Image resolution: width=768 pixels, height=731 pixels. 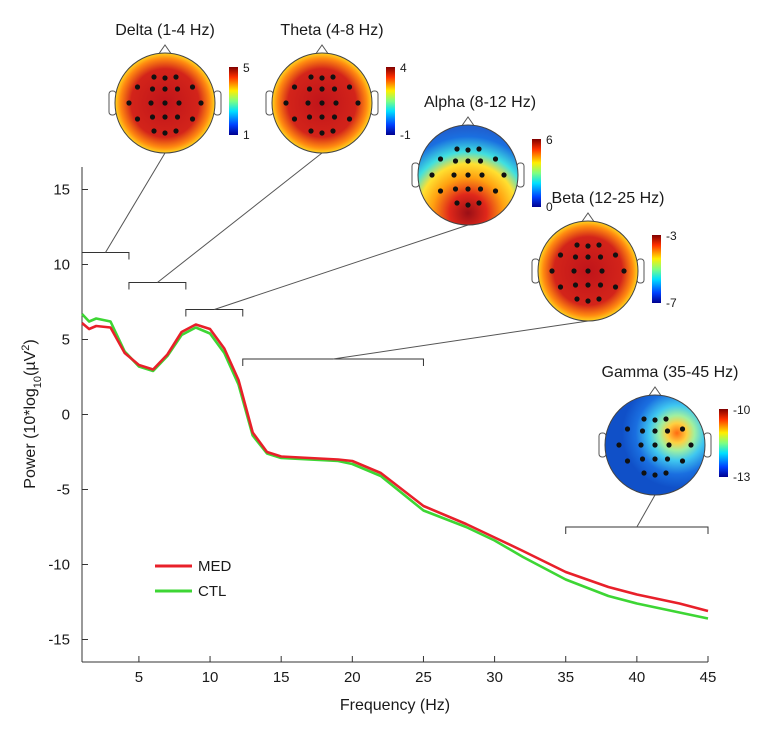 What do you see at coordinates (59, 565) in the screenshot?
I see `y-tick-label--10: -10` at bounding box center [59, 565].